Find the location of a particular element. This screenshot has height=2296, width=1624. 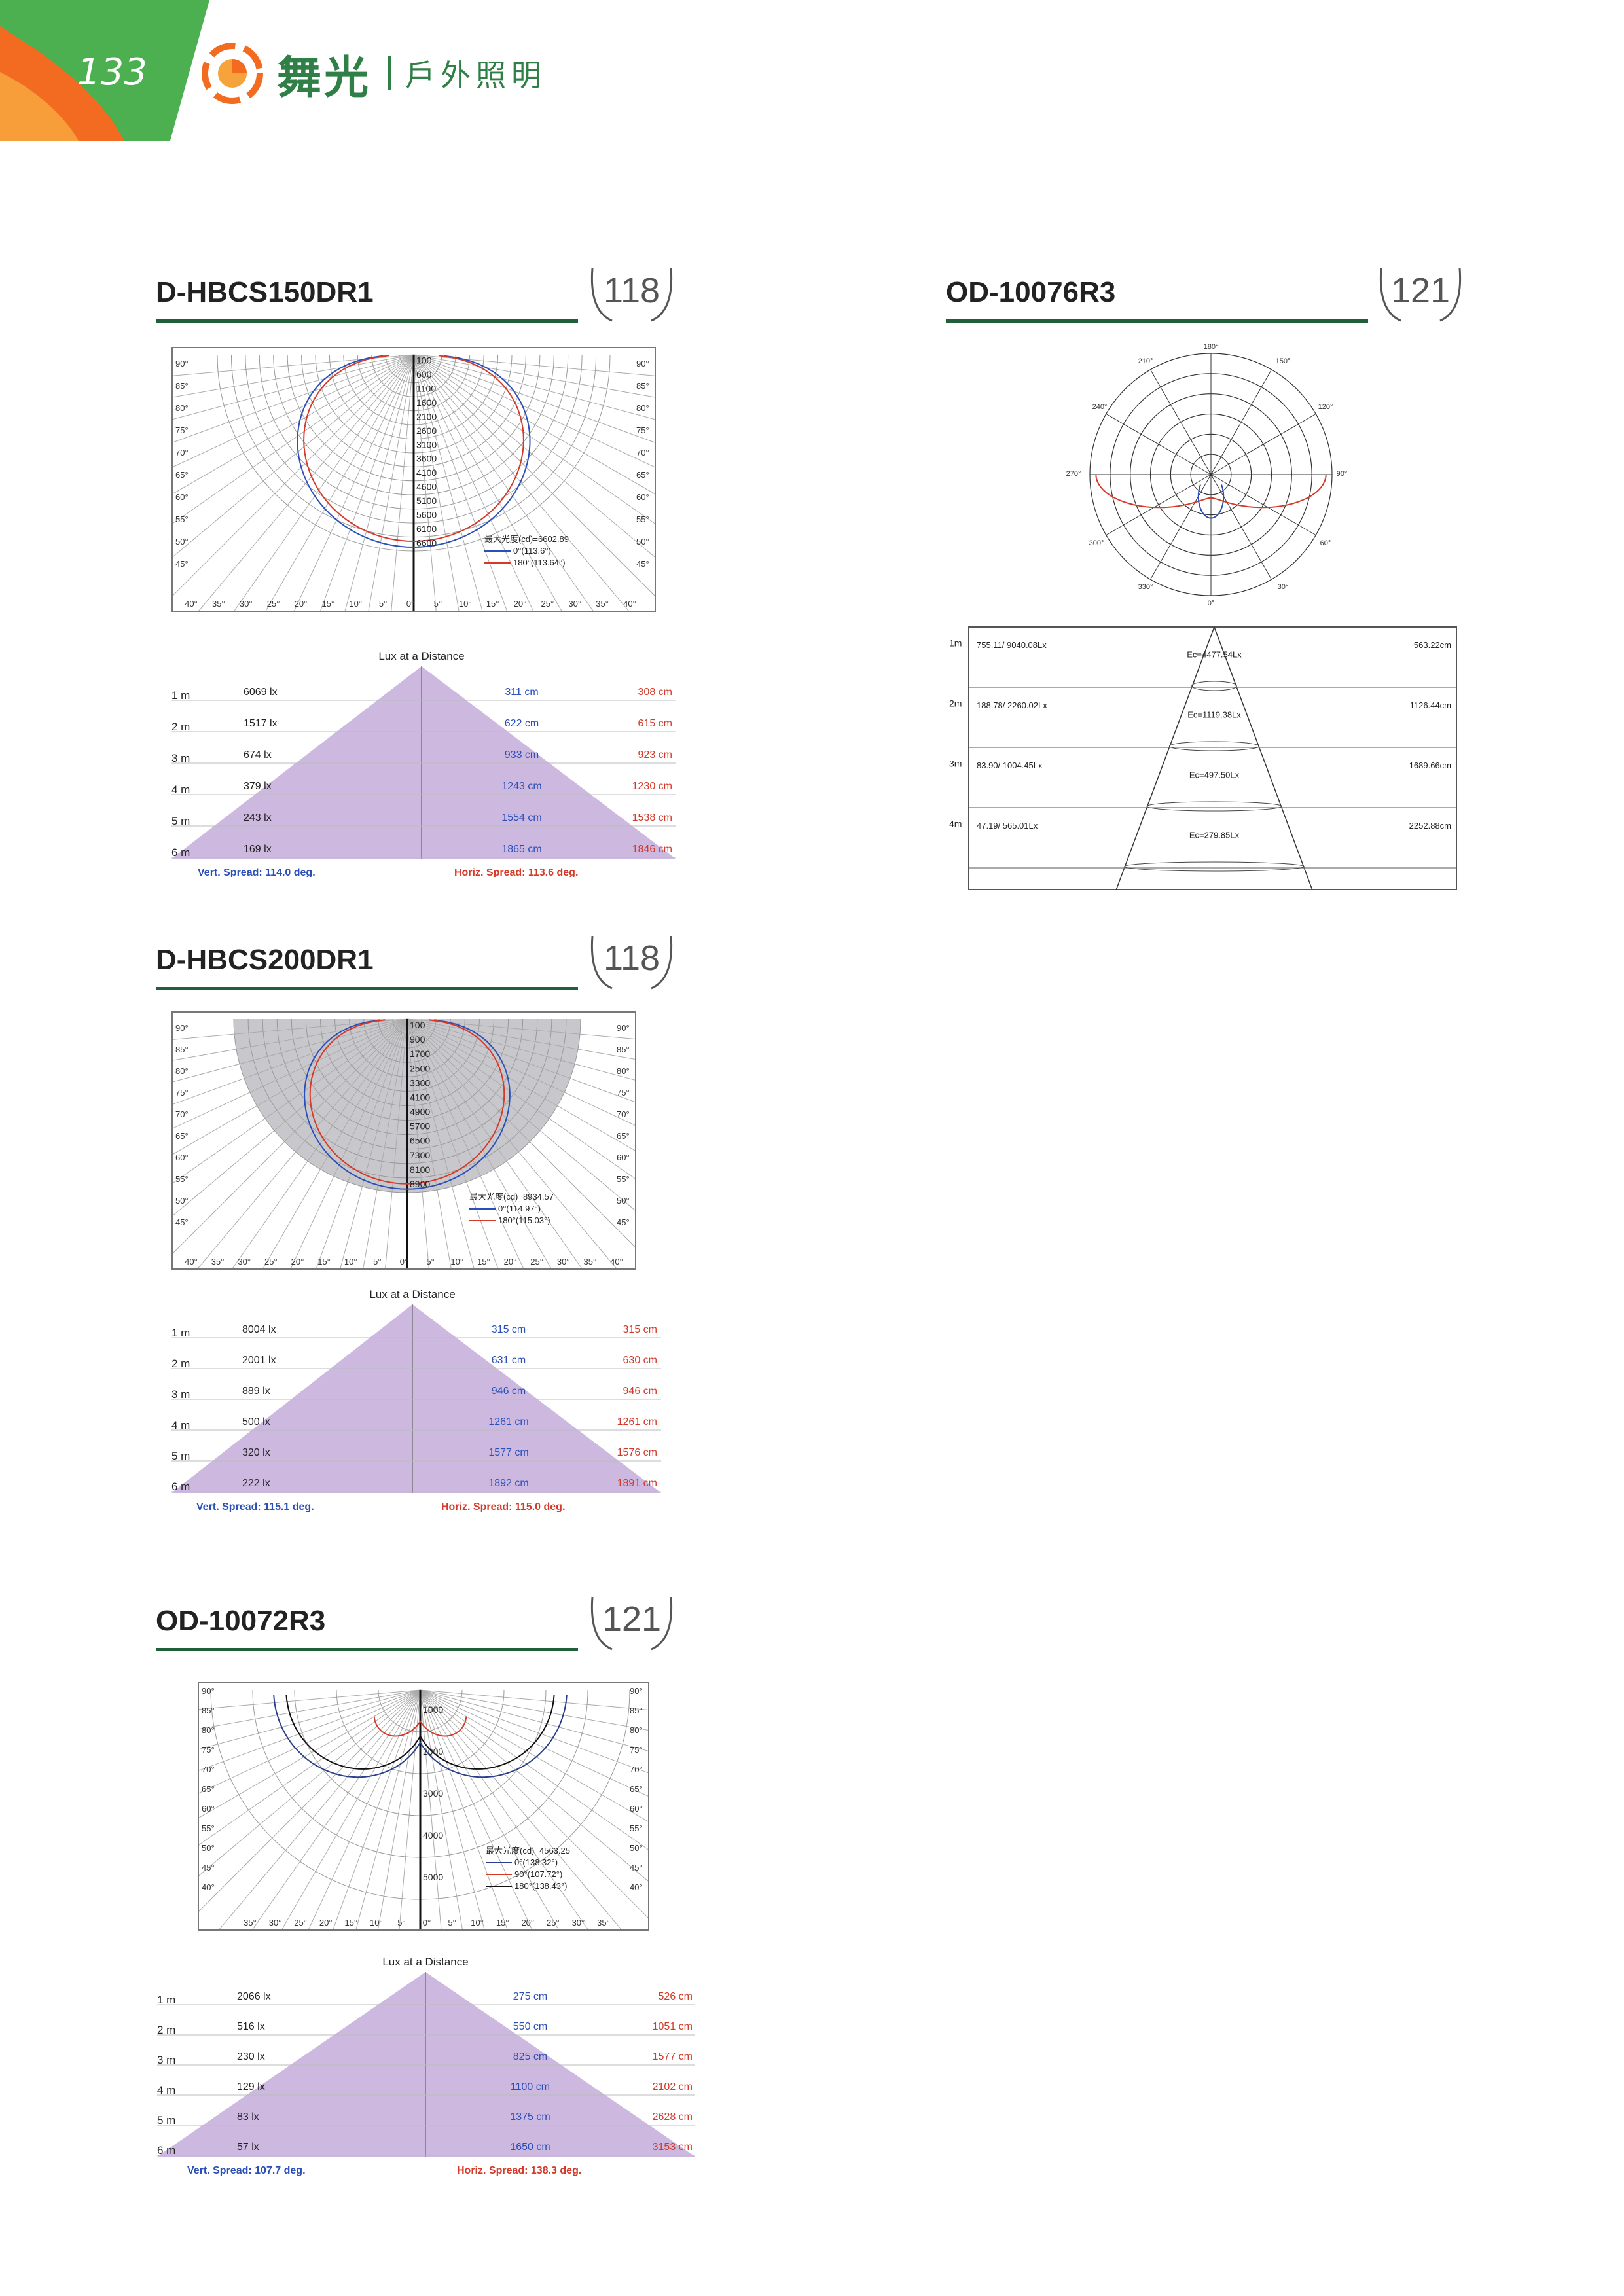

lux-value: 1517 lx is located at coordinates (261, 723).